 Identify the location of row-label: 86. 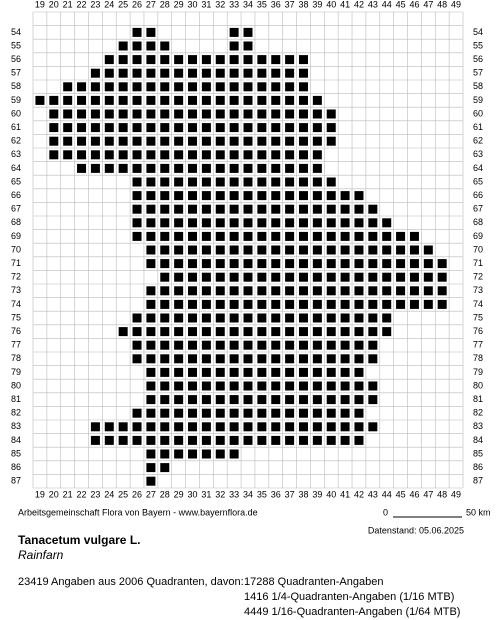
(16, 467).